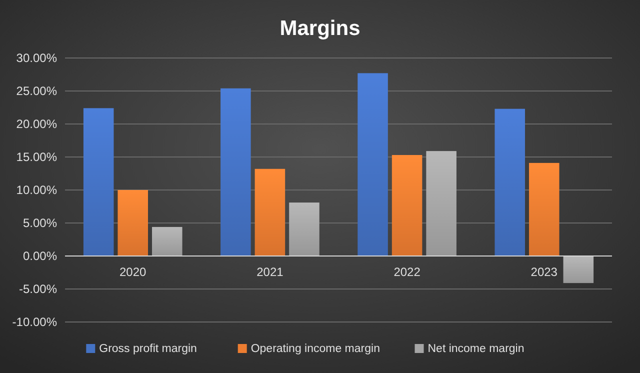 The height and width of the screenshot is (373, 640). I want to click on y-tick-label: 10.00%, so click(37, 190).